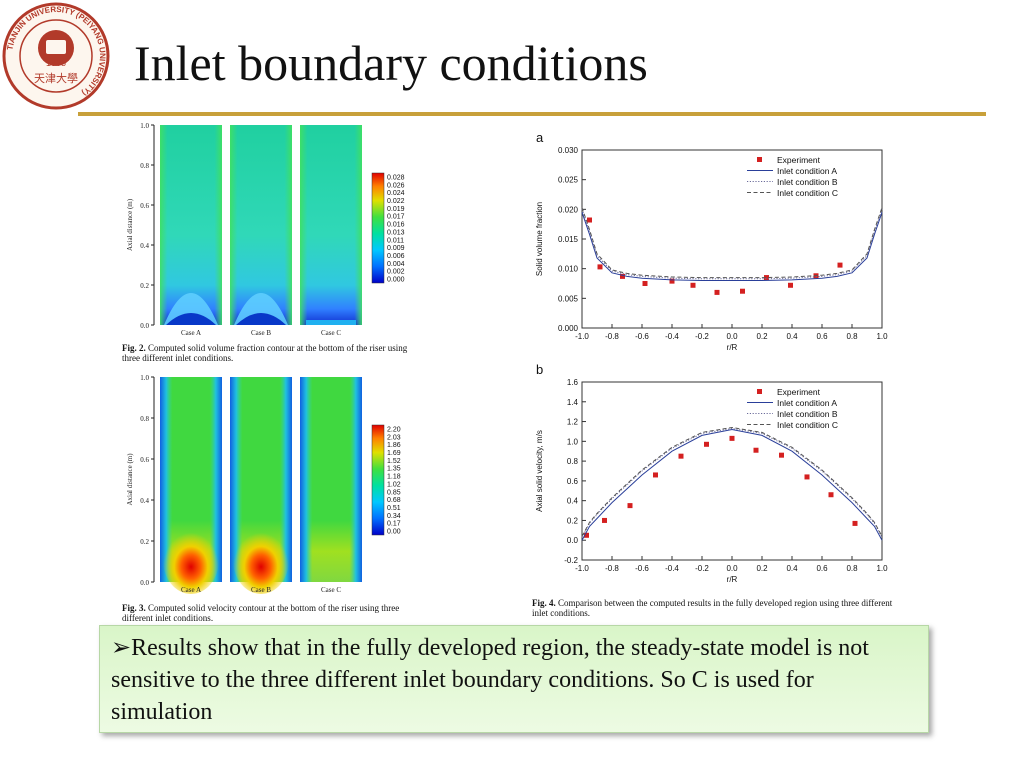  Describe the element at coordinates (394, 461) in the screenshot. I see `colorbar-label: 1.52` at that location.